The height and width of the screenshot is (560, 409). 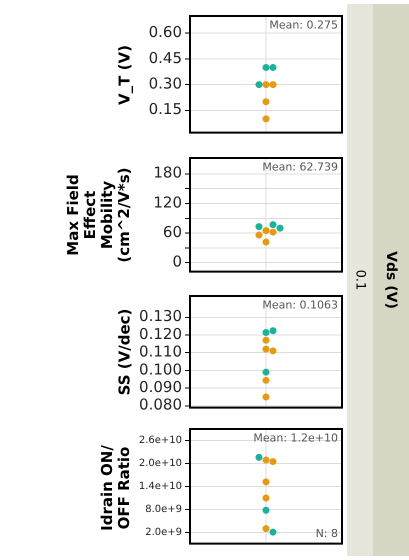 I want to click on y-tick-label: 0.120, so click(x=160, y=333).